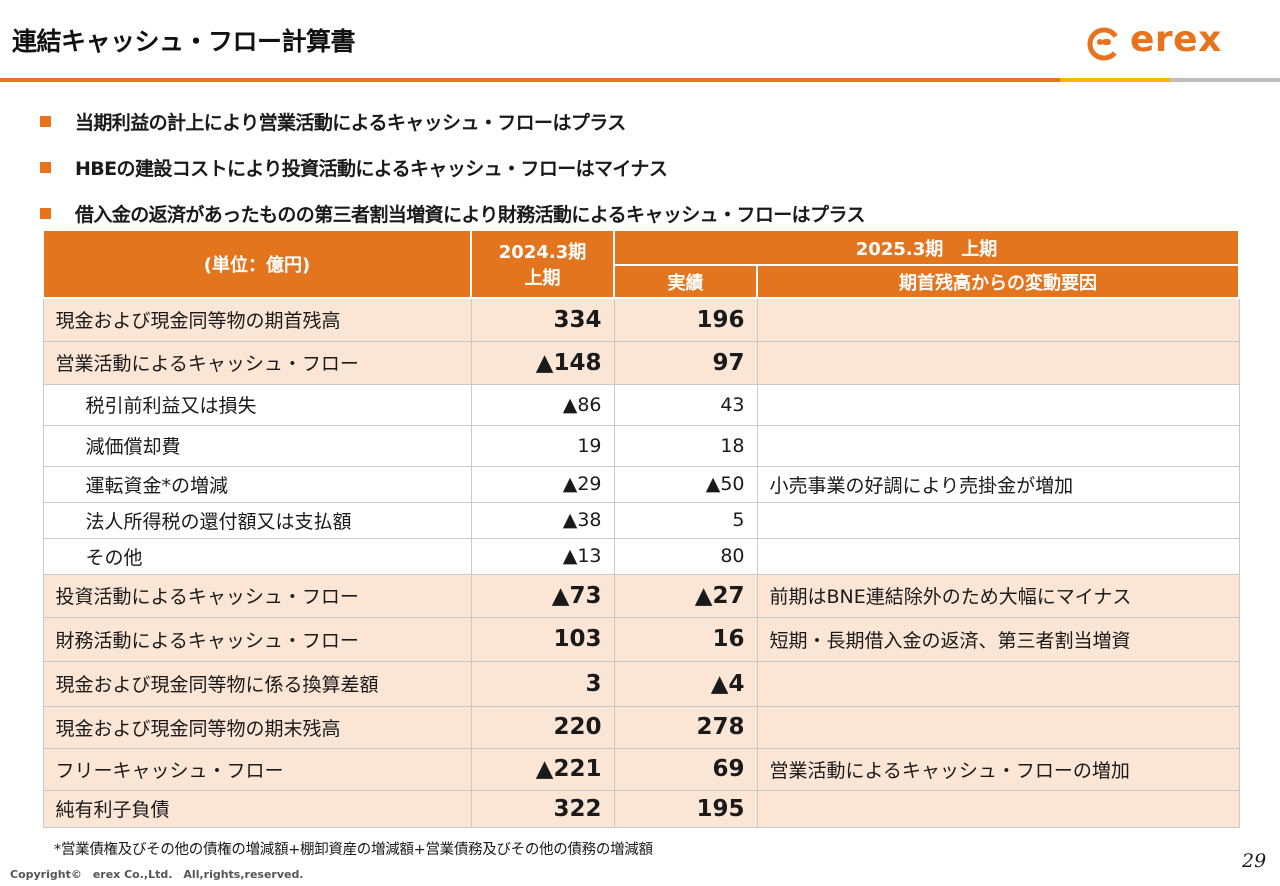 Image resolution: width=1280 pixels, height=886 pixels. Describe the element at coordinates (685, 484) in the screenshot. I see `curr-value: ▲50` at that location.